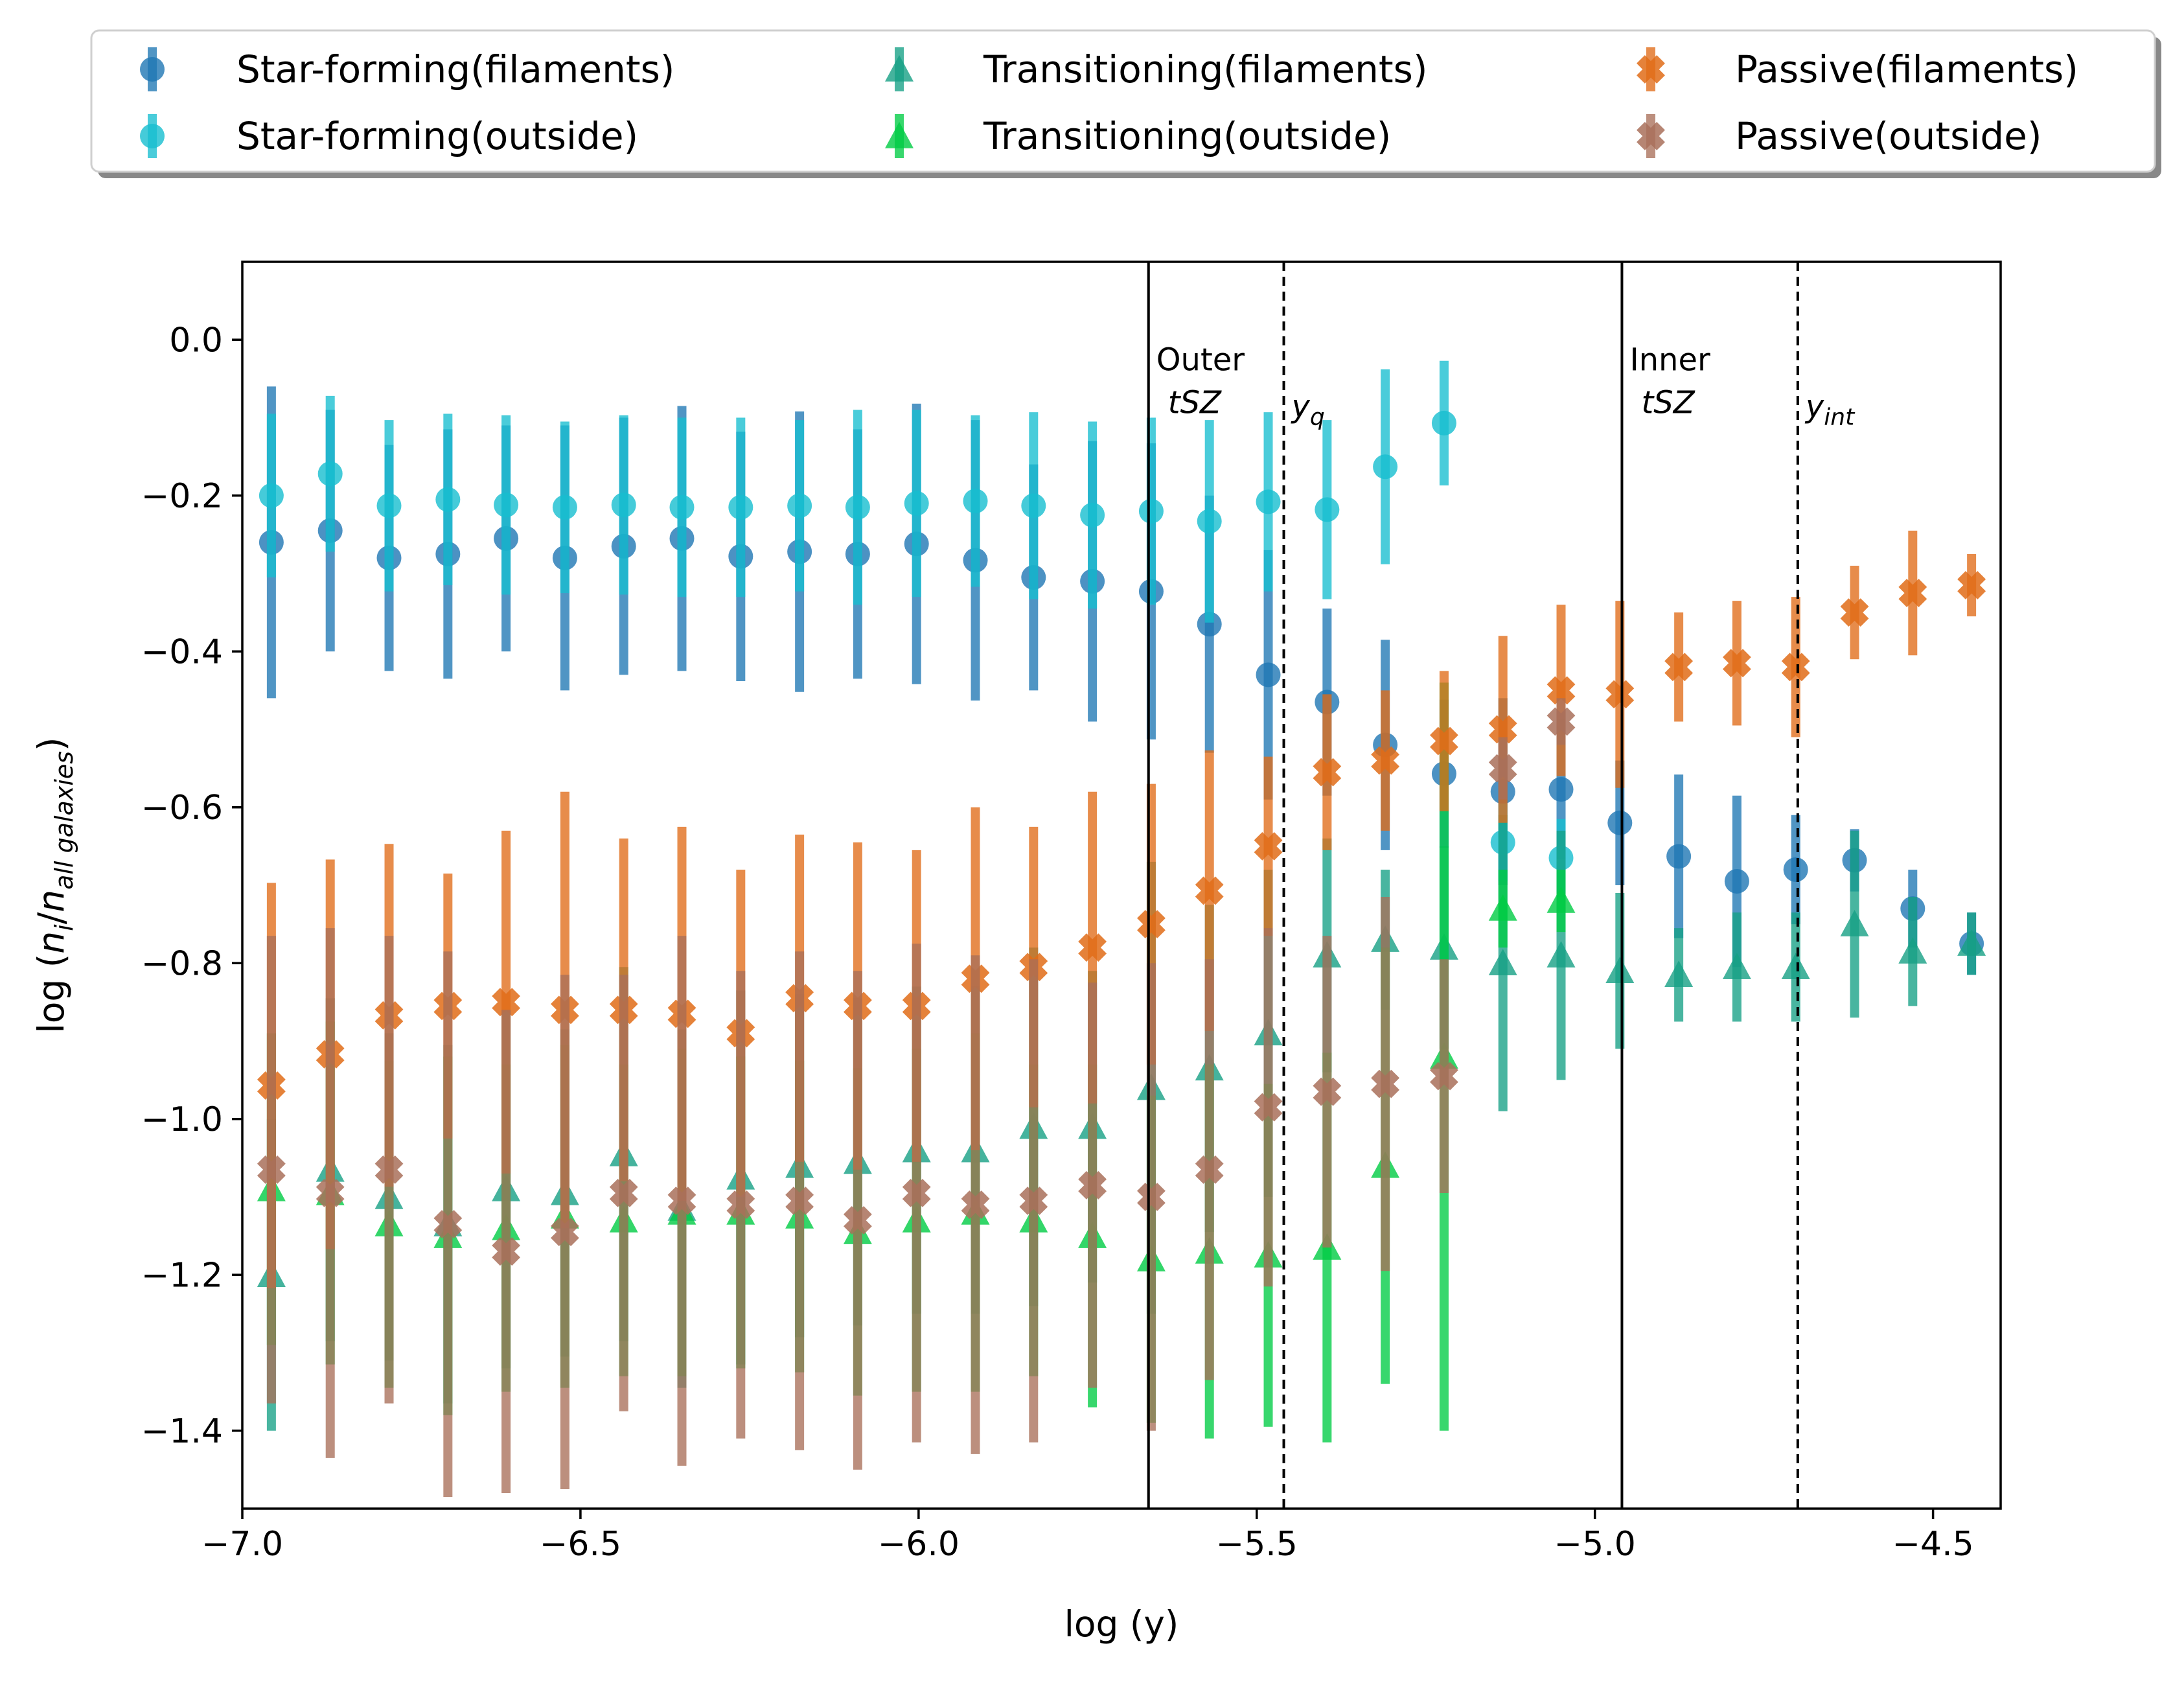 This screenshot has height=1681, width=2184. What do you see at coordinates (919, 1544) in the screenshot?
I see `x-tick-label: −6.0` at bounding box center [919, 1544].